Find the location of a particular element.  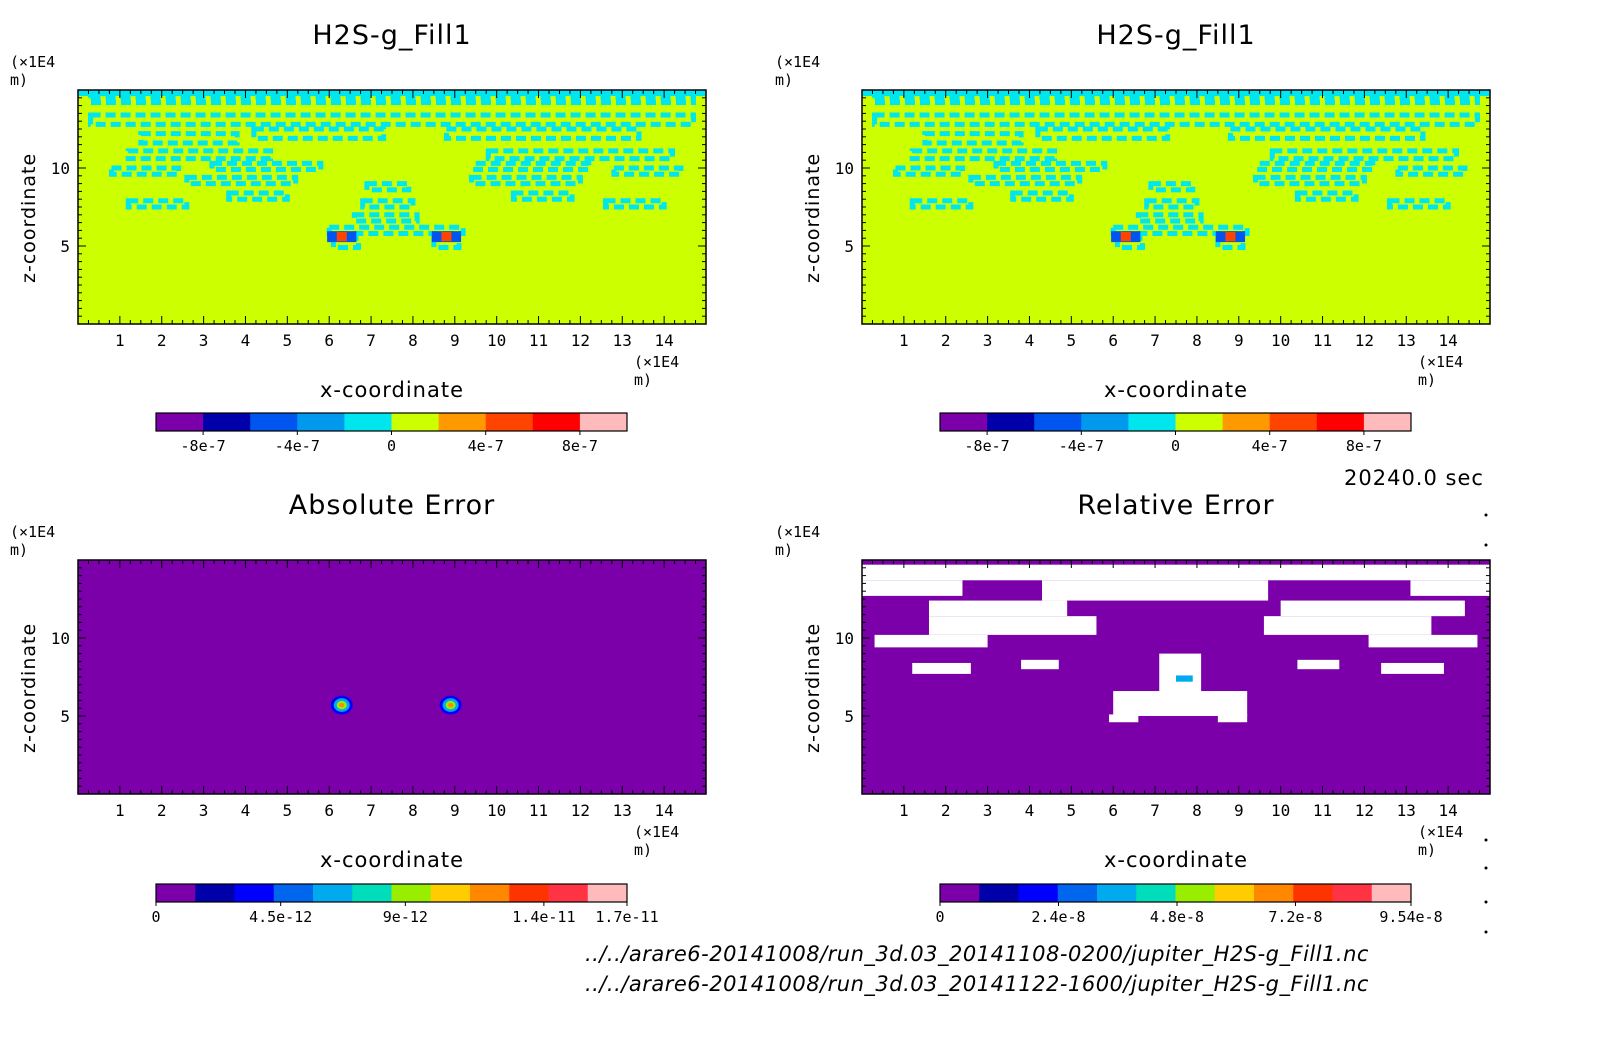

heatmap-small-patch is located at coordinates (1184, 678).